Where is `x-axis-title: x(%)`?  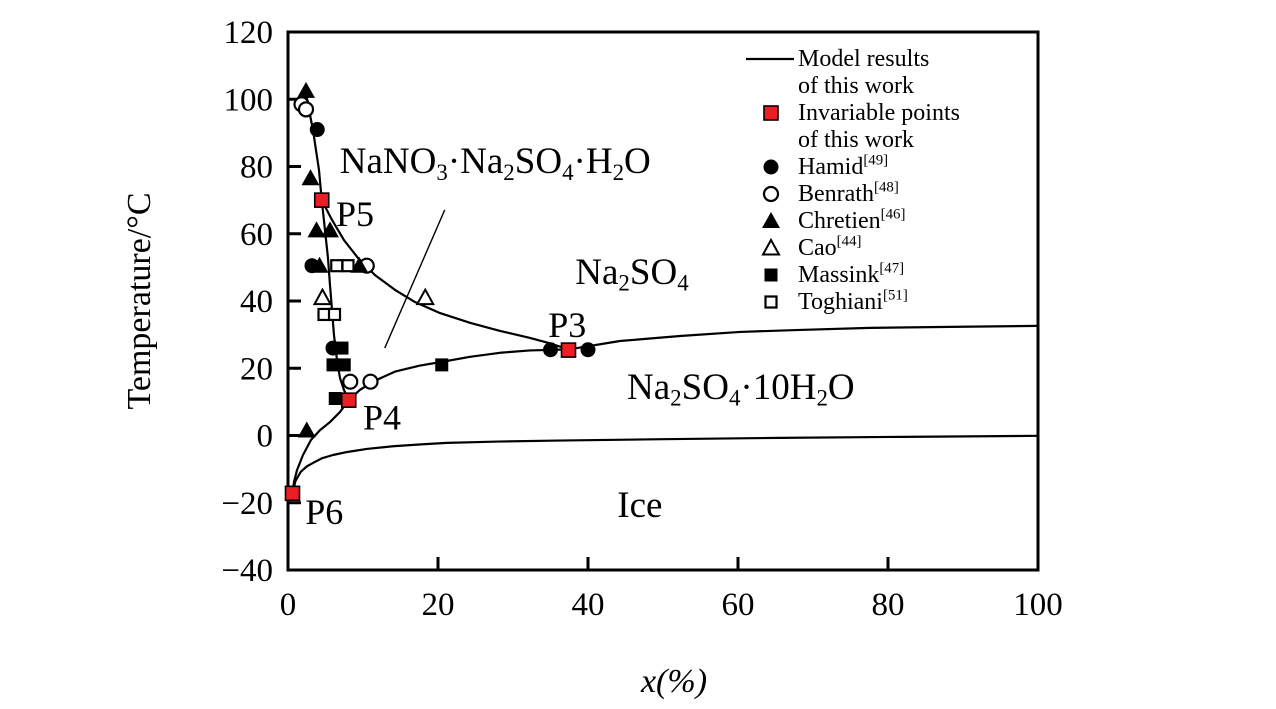
x-axis-title: x(%) is located at coordinates (673, 681).